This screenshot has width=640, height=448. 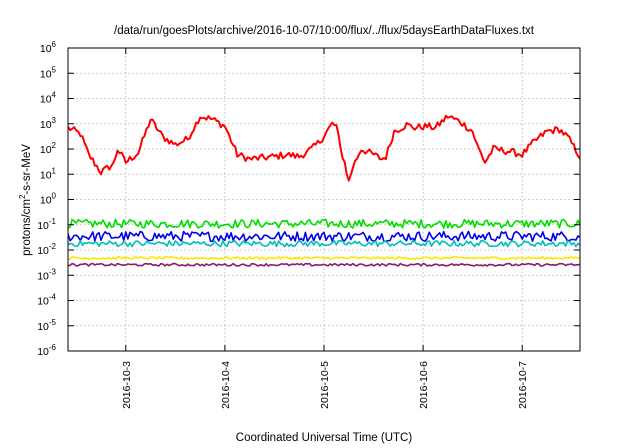 I want to click on y-tick-label: 10⁵, so click(x=48, y=72).